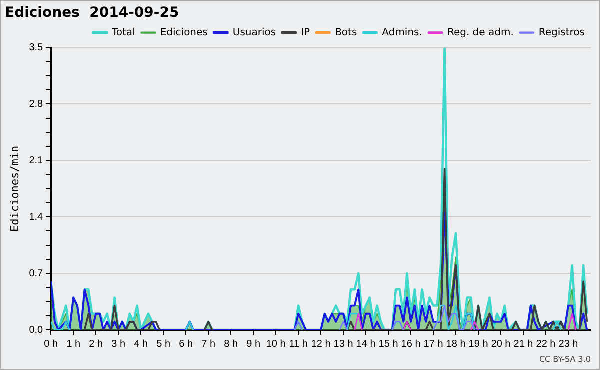  Describe the element at coordinates (346, 32) in the screenshot. I see `legend-label: Bots` at that location.